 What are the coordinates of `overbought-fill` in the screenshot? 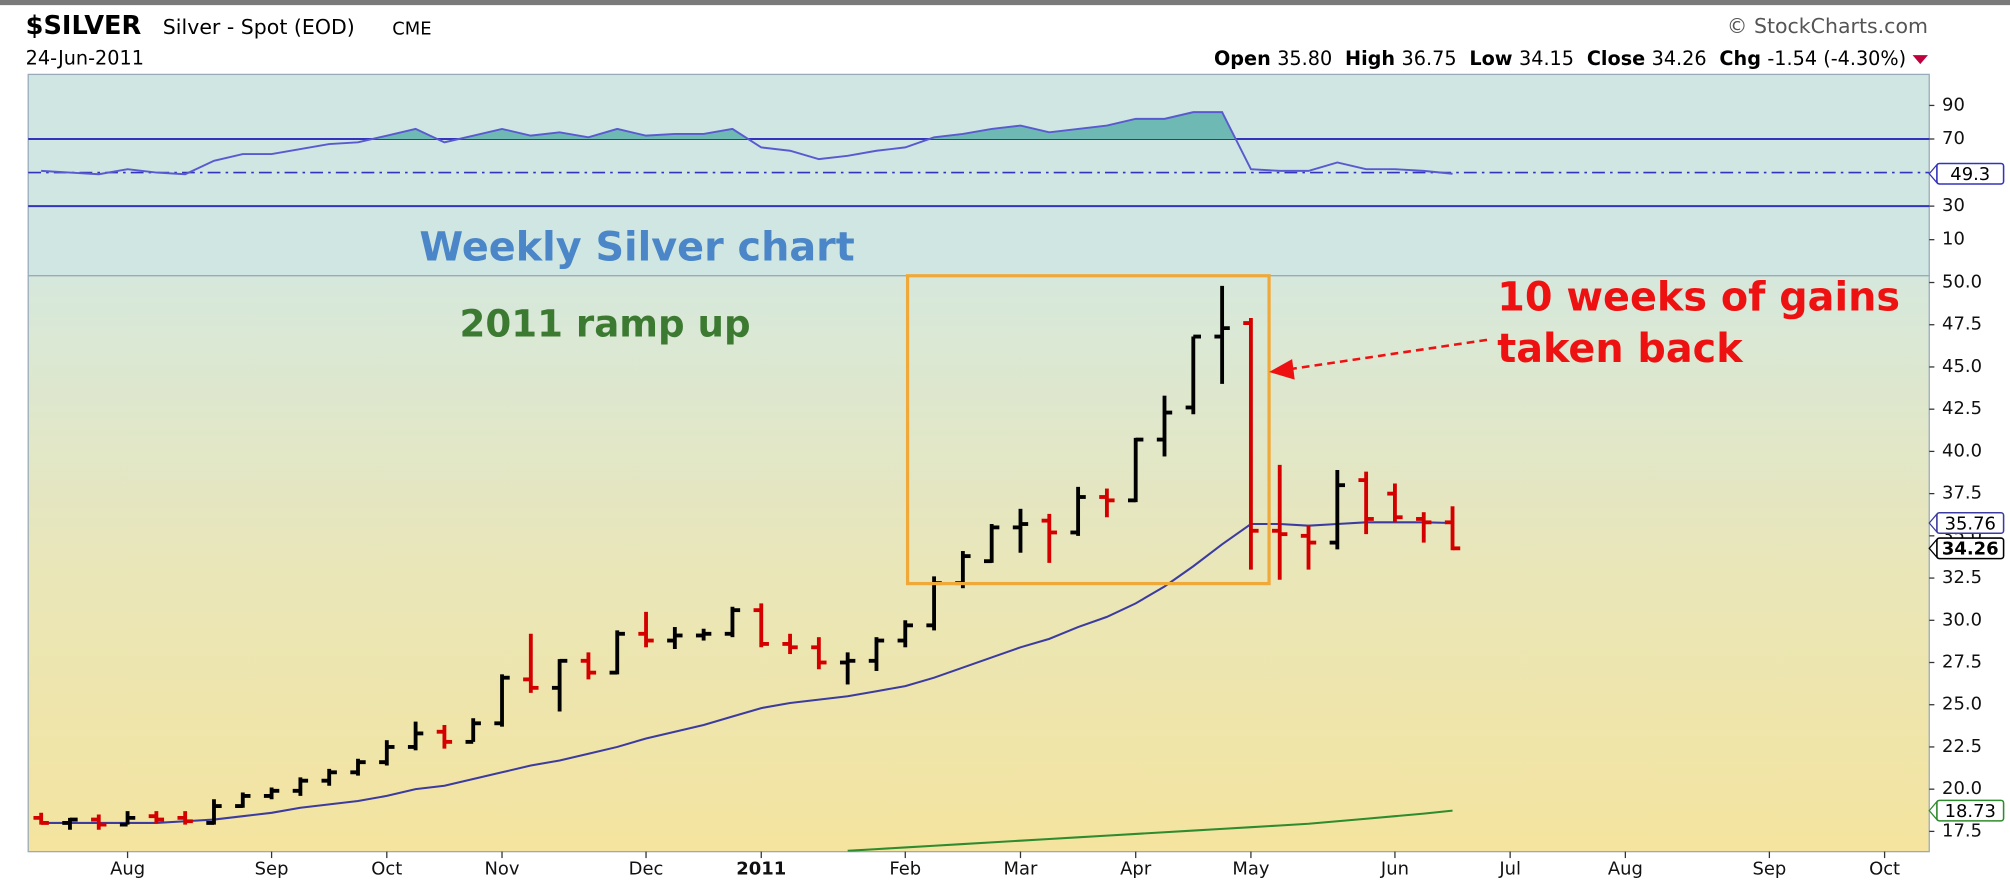 It's located at (804, 125).